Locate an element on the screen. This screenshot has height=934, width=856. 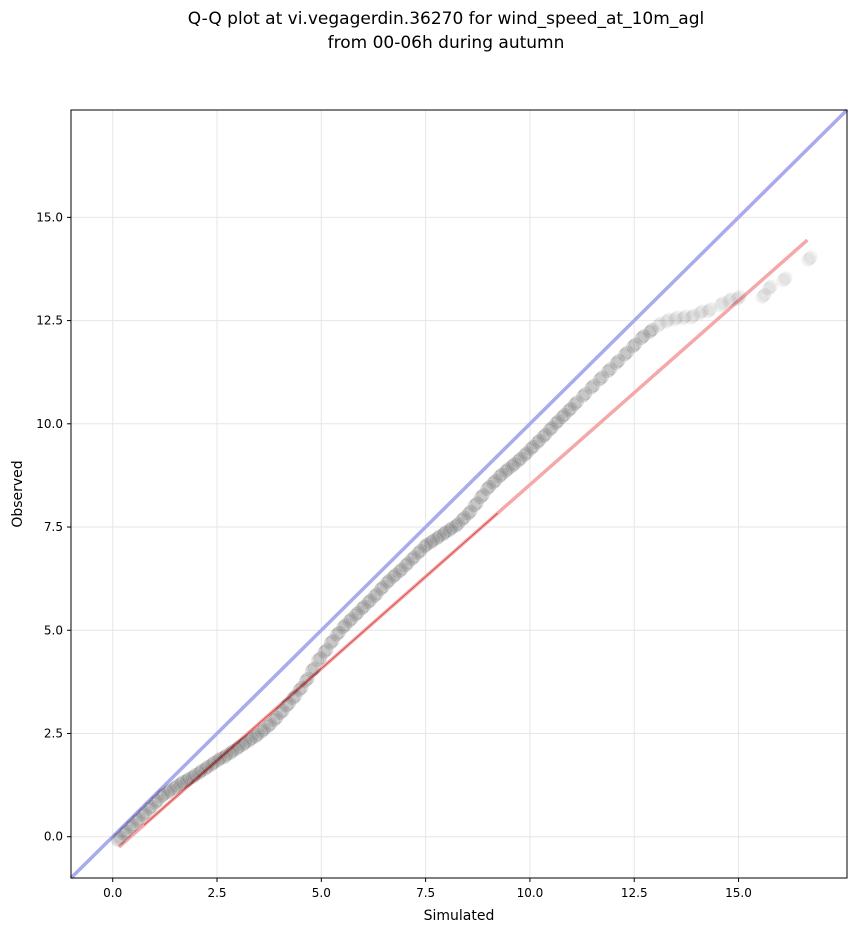
y-tick-label: 2.5 is located at coordinates (53, 733).